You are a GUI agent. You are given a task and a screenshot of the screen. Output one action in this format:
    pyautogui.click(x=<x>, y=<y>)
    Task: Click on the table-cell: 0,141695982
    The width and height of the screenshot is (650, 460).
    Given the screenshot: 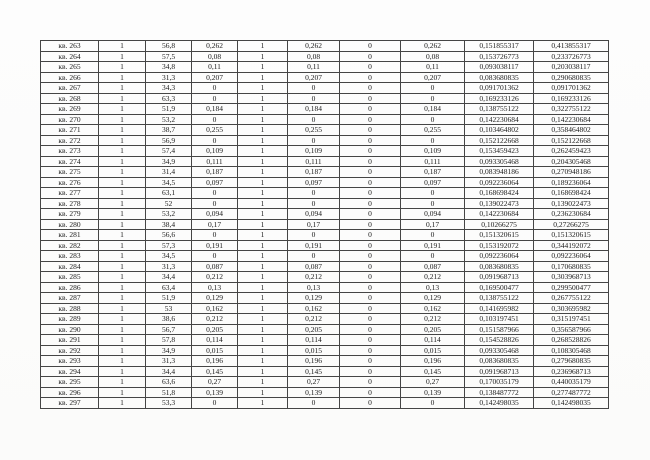 What is the action you would take?
    pyautogui.click(x=499, y=308)
    